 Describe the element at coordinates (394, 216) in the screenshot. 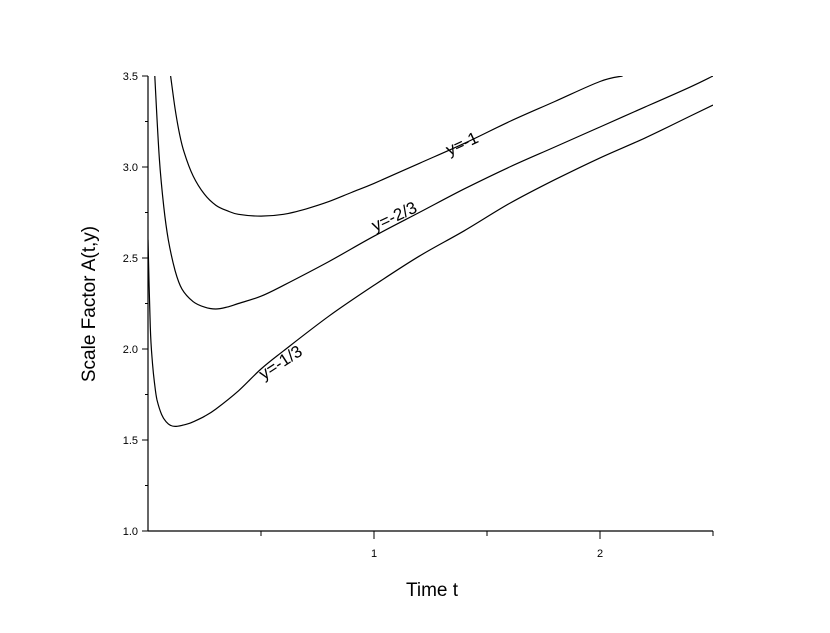

I see `series-label-2: y=-2/3` at that location.